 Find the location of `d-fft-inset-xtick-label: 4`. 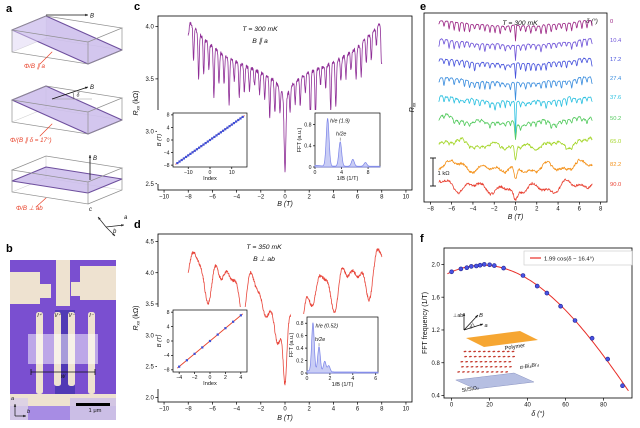

d-fft-inset-xtick-label: 4 is located at coordinates (352, 379).